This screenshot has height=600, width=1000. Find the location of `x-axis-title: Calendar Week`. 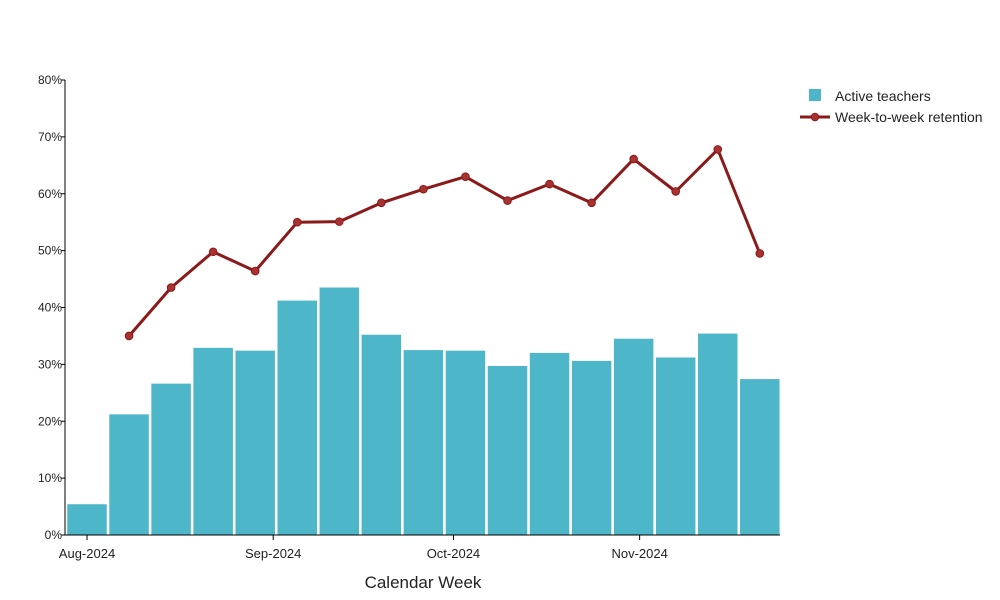

x-axis-title: Calendar Week is located at coordinates (423, 582).